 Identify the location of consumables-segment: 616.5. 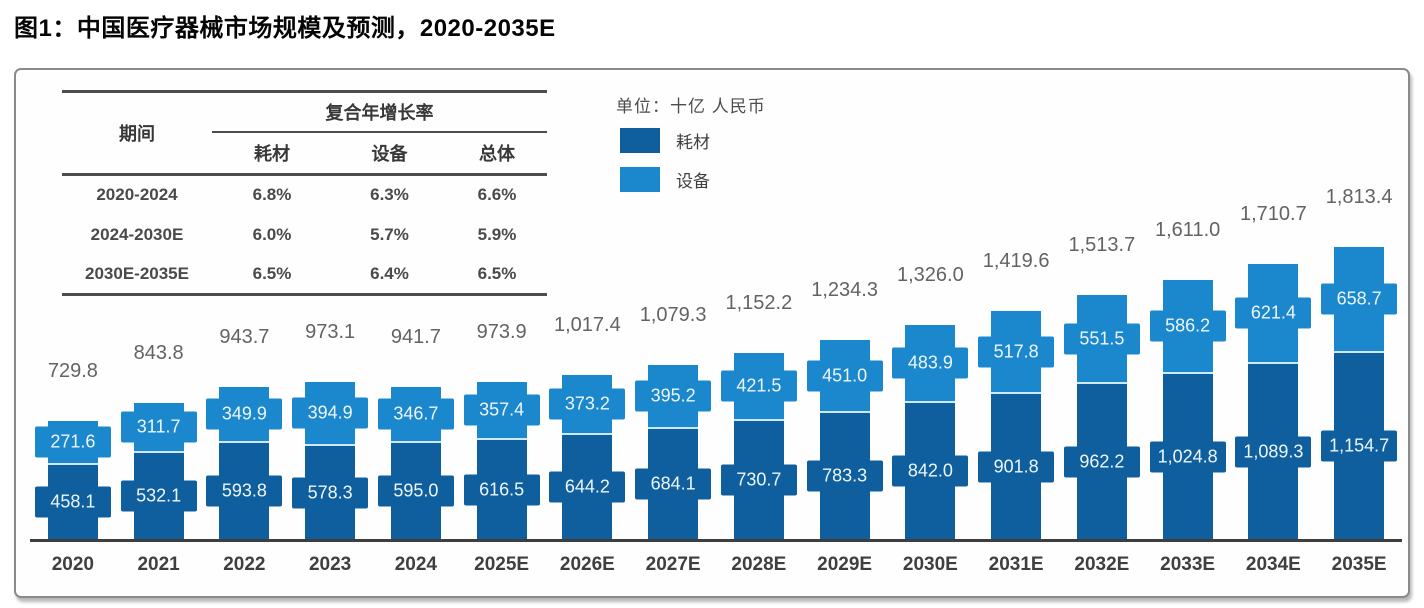
(501, 489).